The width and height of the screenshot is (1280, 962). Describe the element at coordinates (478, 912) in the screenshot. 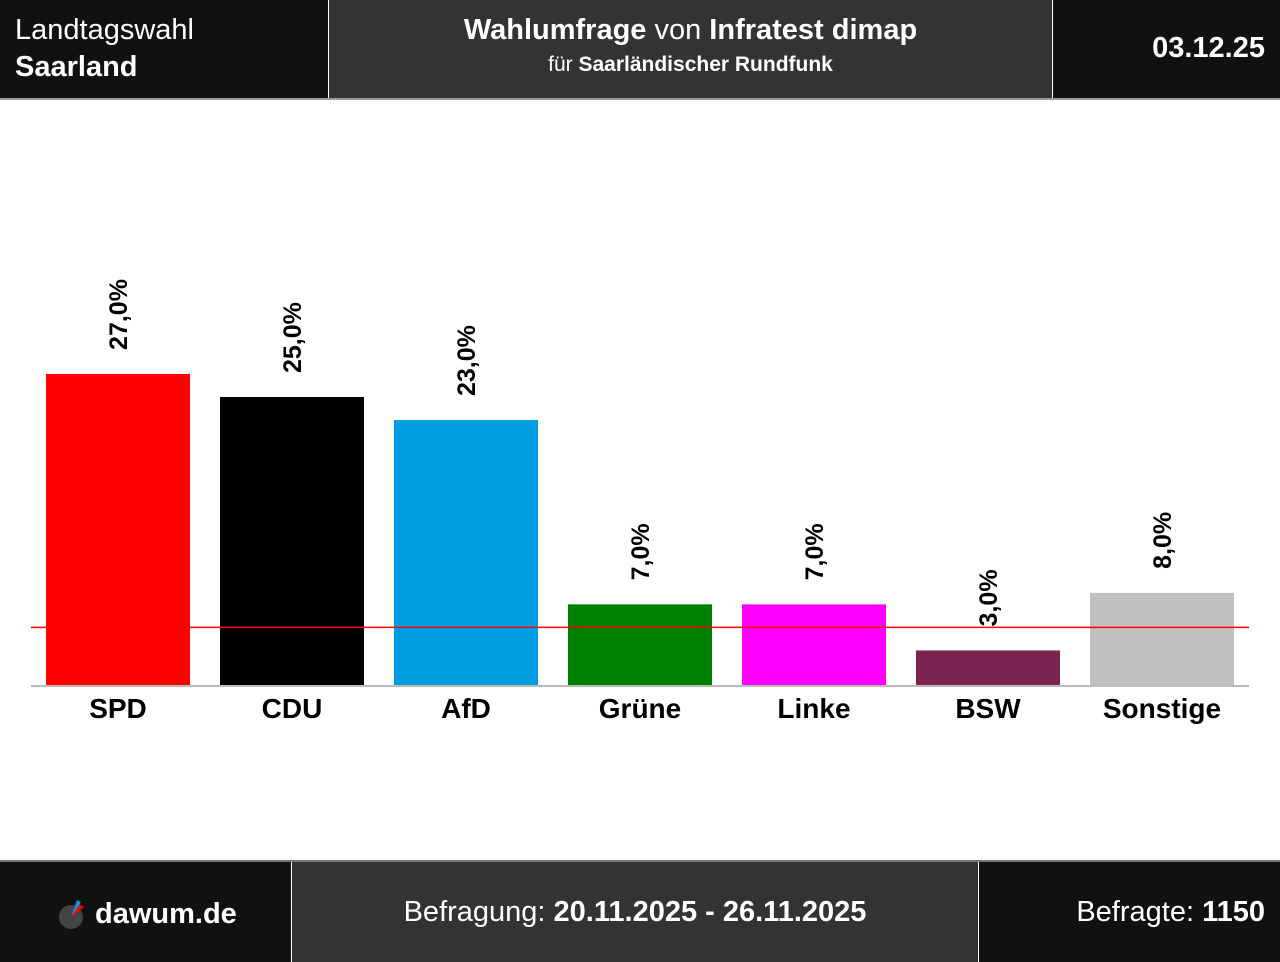

I see `period-label: Befragung:` at that location.